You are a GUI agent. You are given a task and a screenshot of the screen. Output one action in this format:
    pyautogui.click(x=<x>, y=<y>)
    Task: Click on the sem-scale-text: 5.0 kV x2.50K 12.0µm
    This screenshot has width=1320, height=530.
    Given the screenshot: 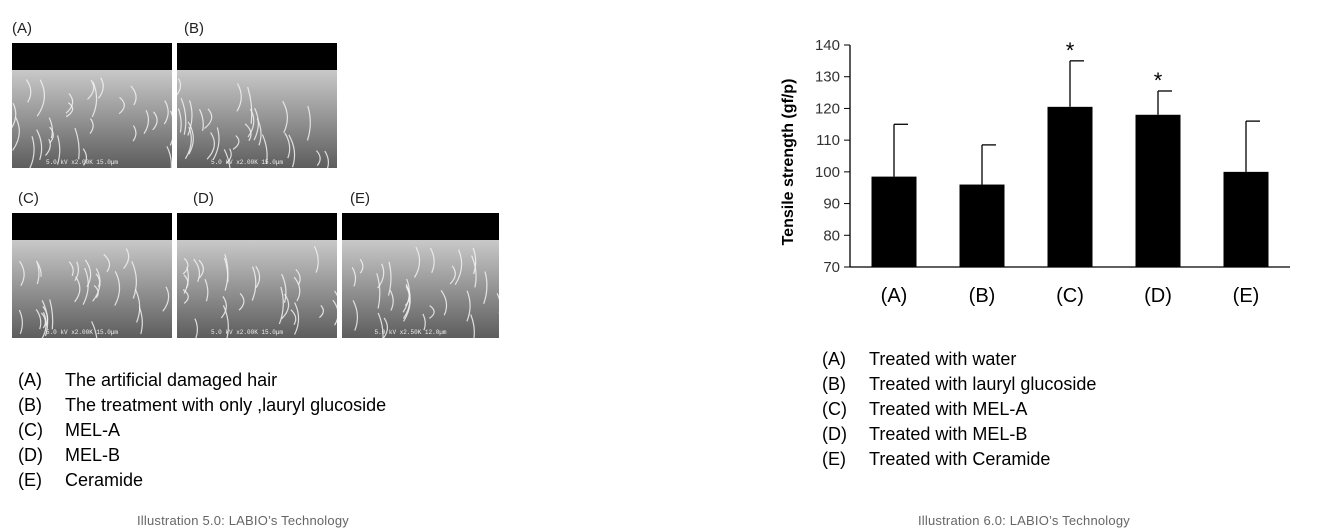 What is the action you would take?
    pyautogui.click(x=410, y=332)
    